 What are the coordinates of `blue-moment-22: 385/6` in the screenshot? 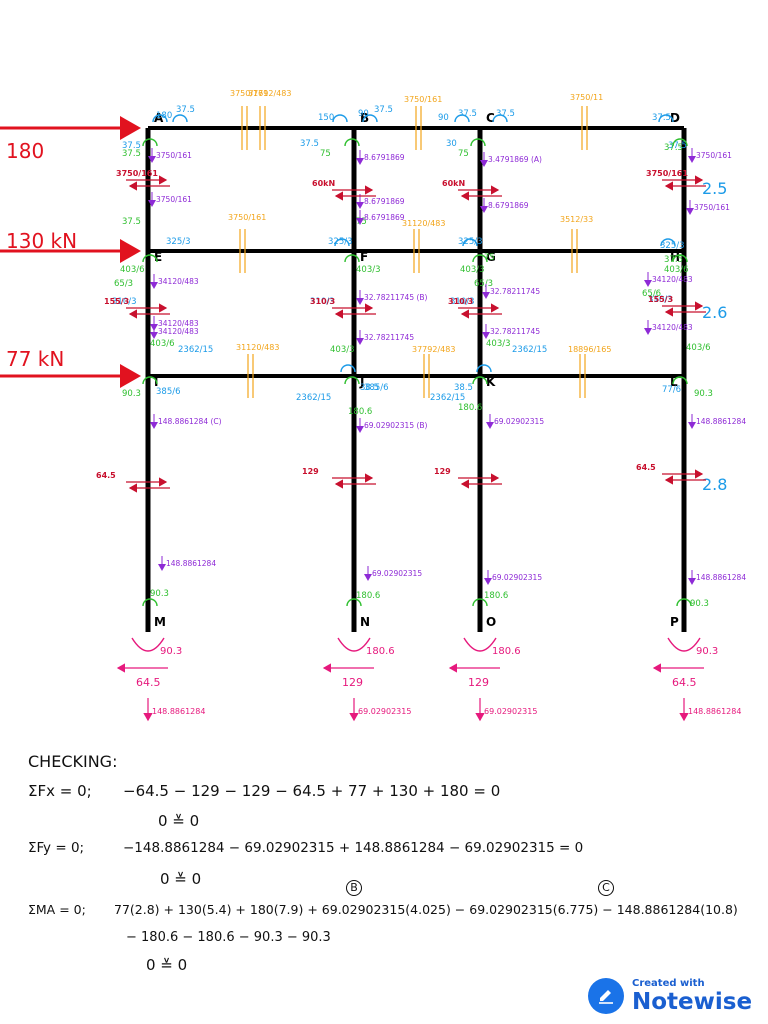 It's located at (168, 392).